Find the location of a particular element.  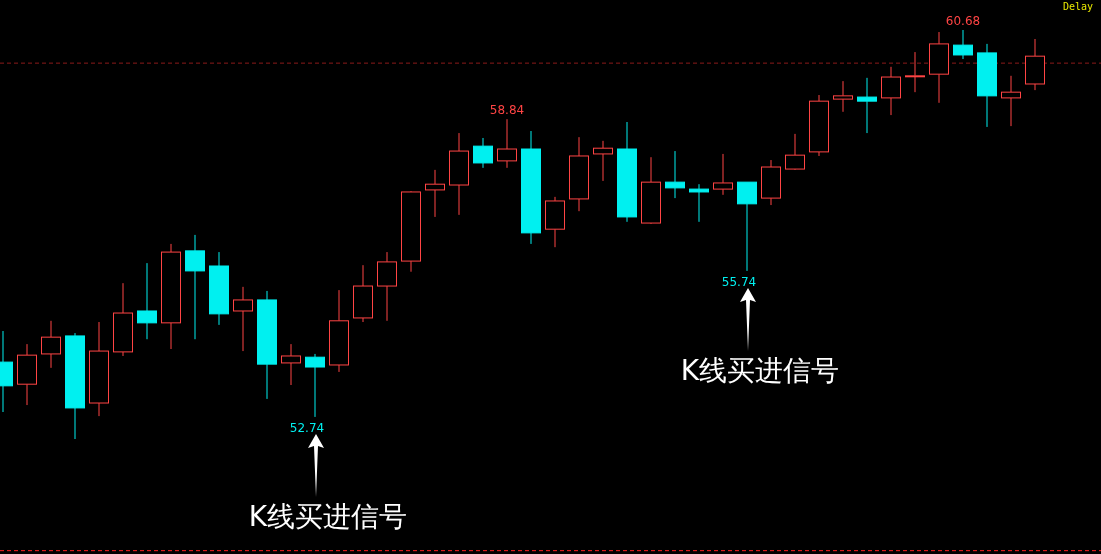

annotation: 60.68 is located at coordinates (963, 21).